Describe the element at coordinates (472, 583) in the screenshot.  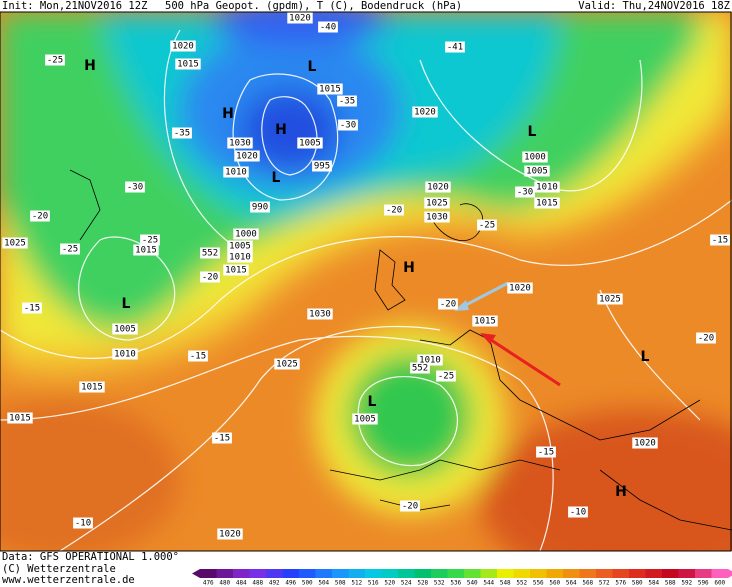
I see `scale-label: 540` at that location.